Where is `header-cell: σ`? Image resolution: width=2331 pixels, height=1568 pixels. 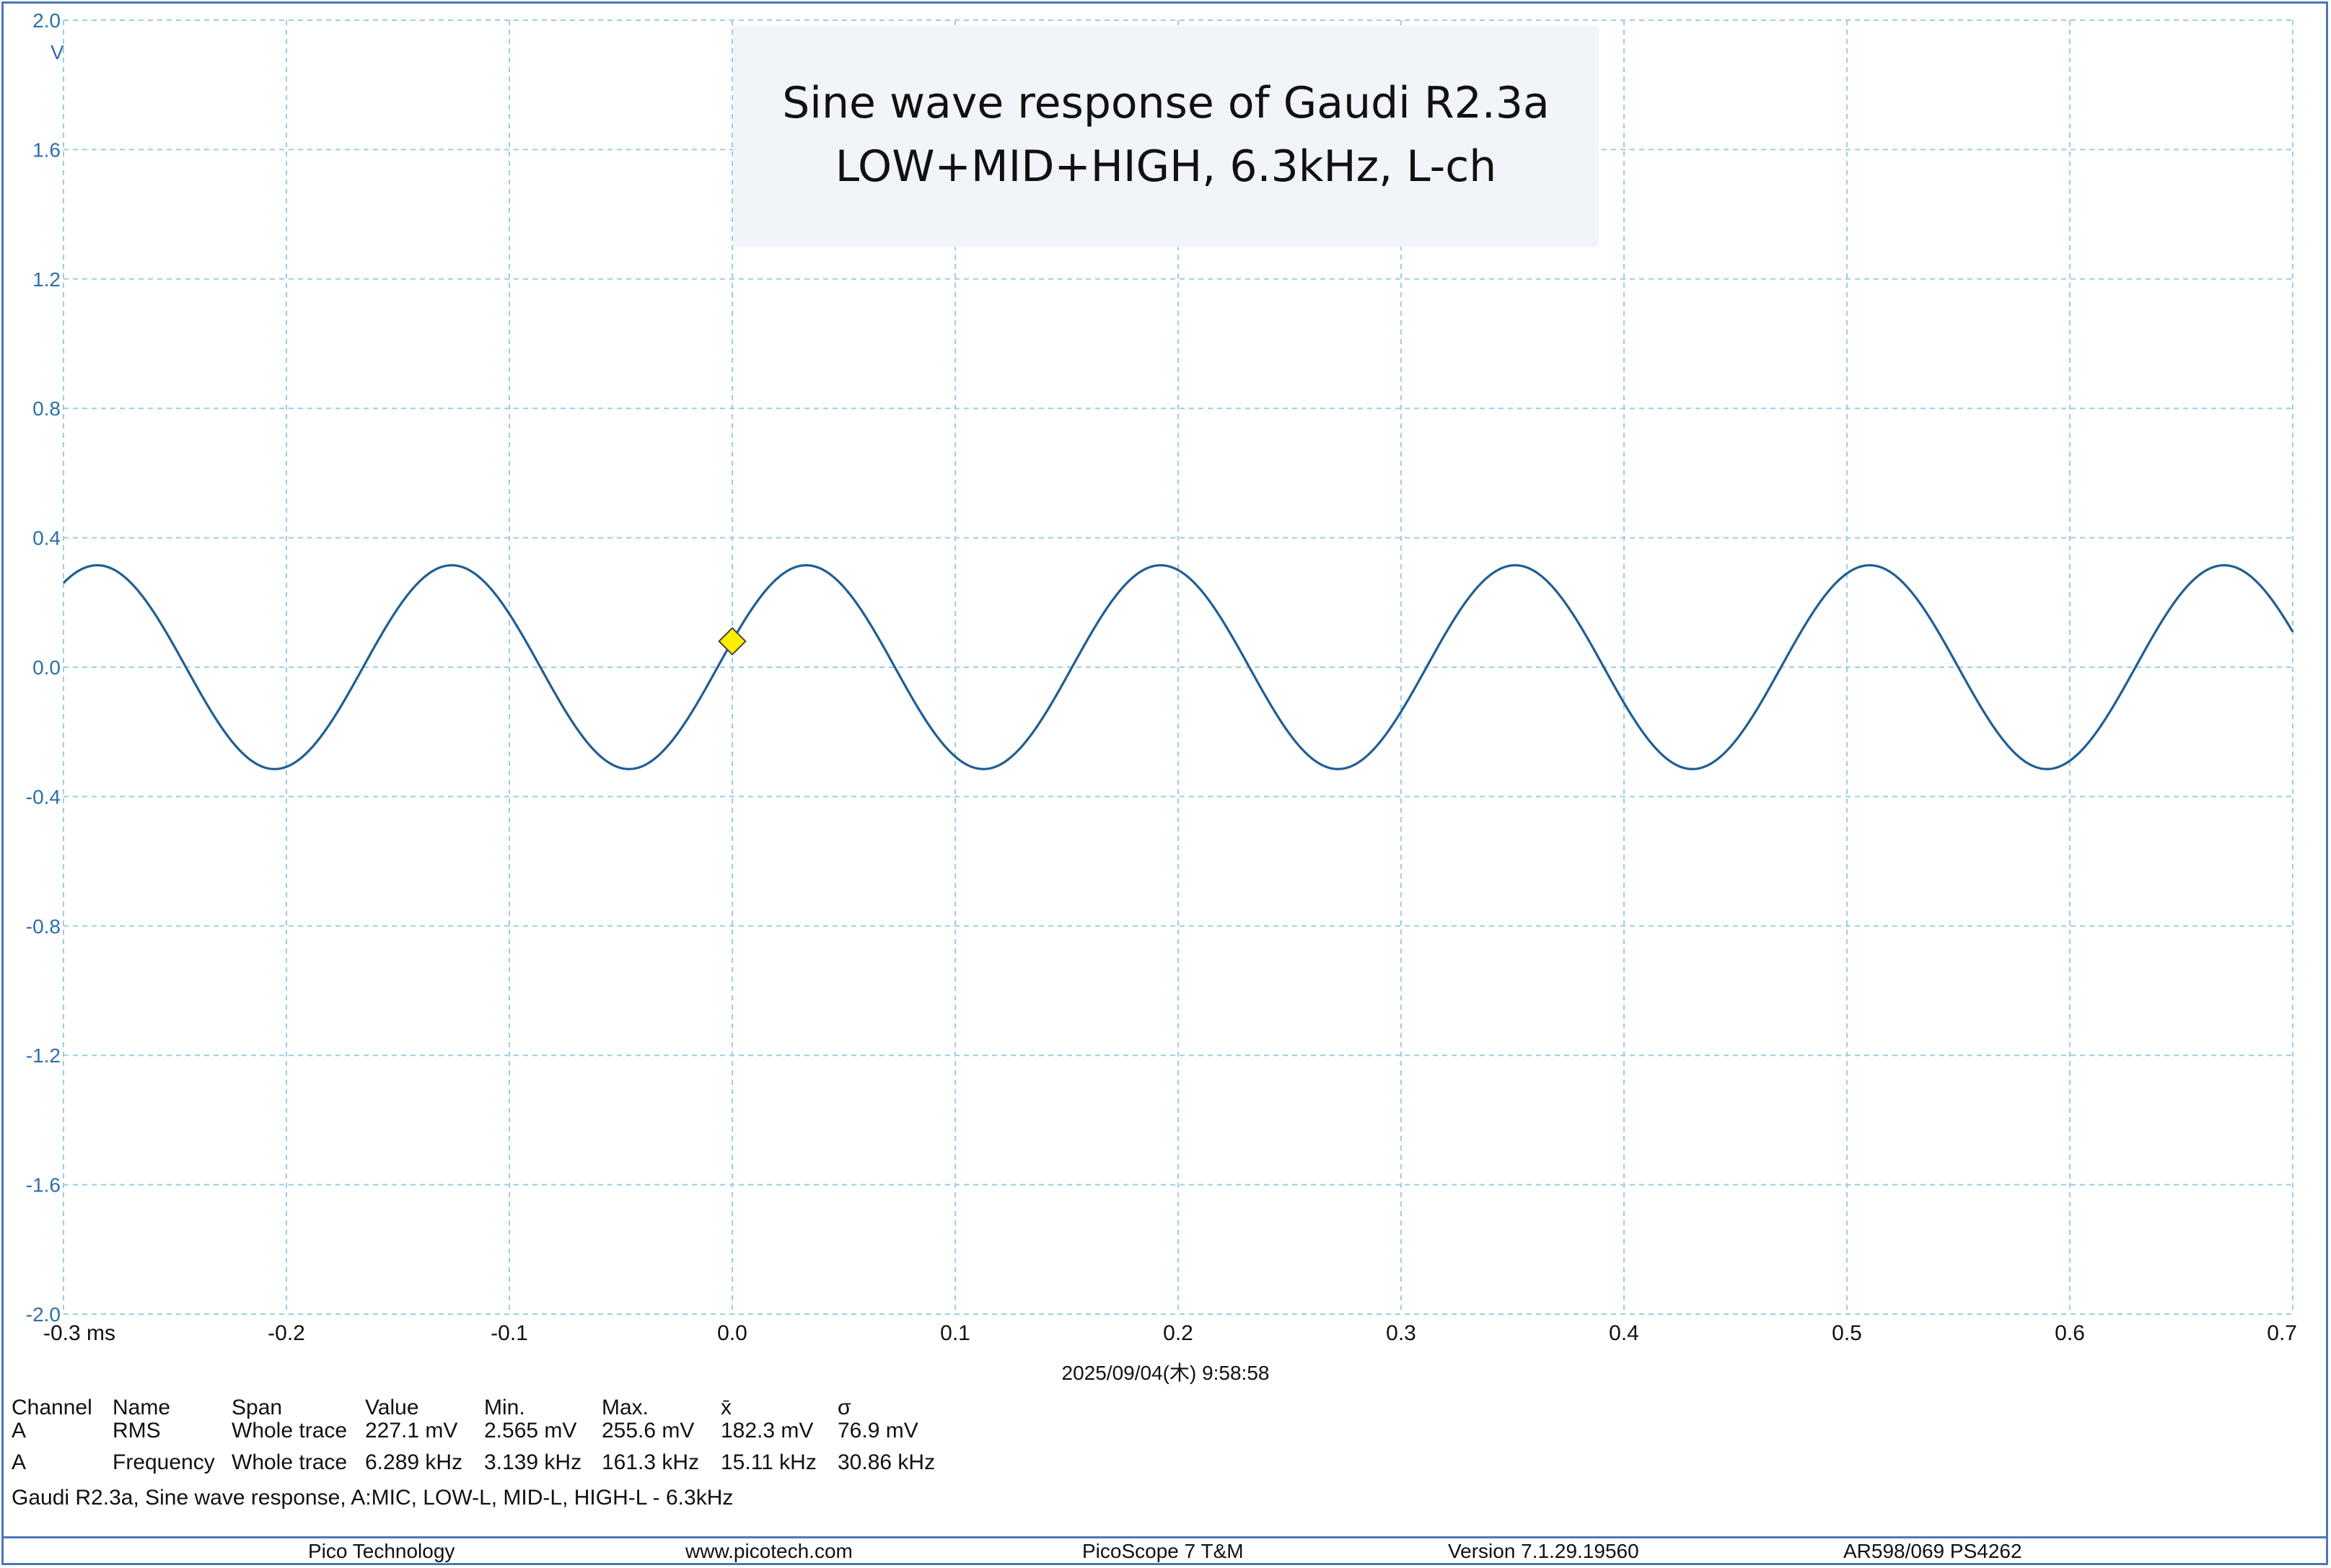
header-cell: σ is located at coordinates (844, 1407).